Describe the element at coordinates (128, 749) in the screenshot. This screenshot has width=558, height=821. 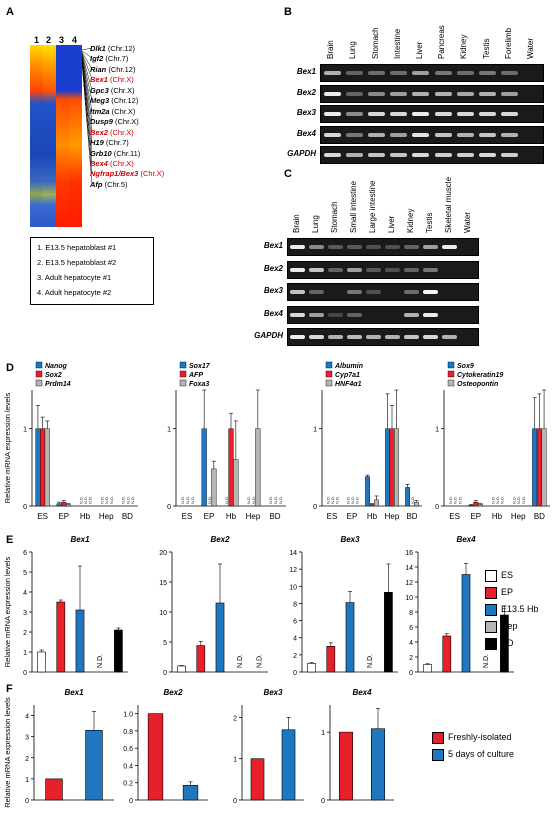
I see `y-tick-label: 0.6` at that location.